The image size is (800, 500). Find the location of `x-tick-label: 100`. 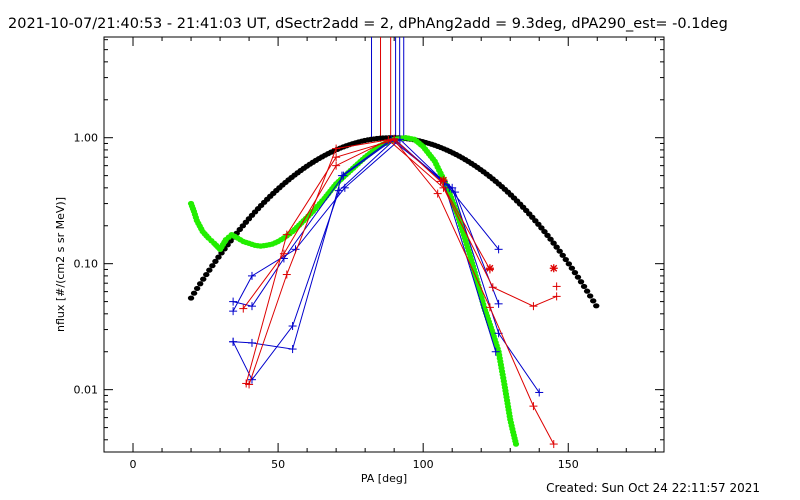

x-tick-label: 100 is located at coordinates (423, 464).